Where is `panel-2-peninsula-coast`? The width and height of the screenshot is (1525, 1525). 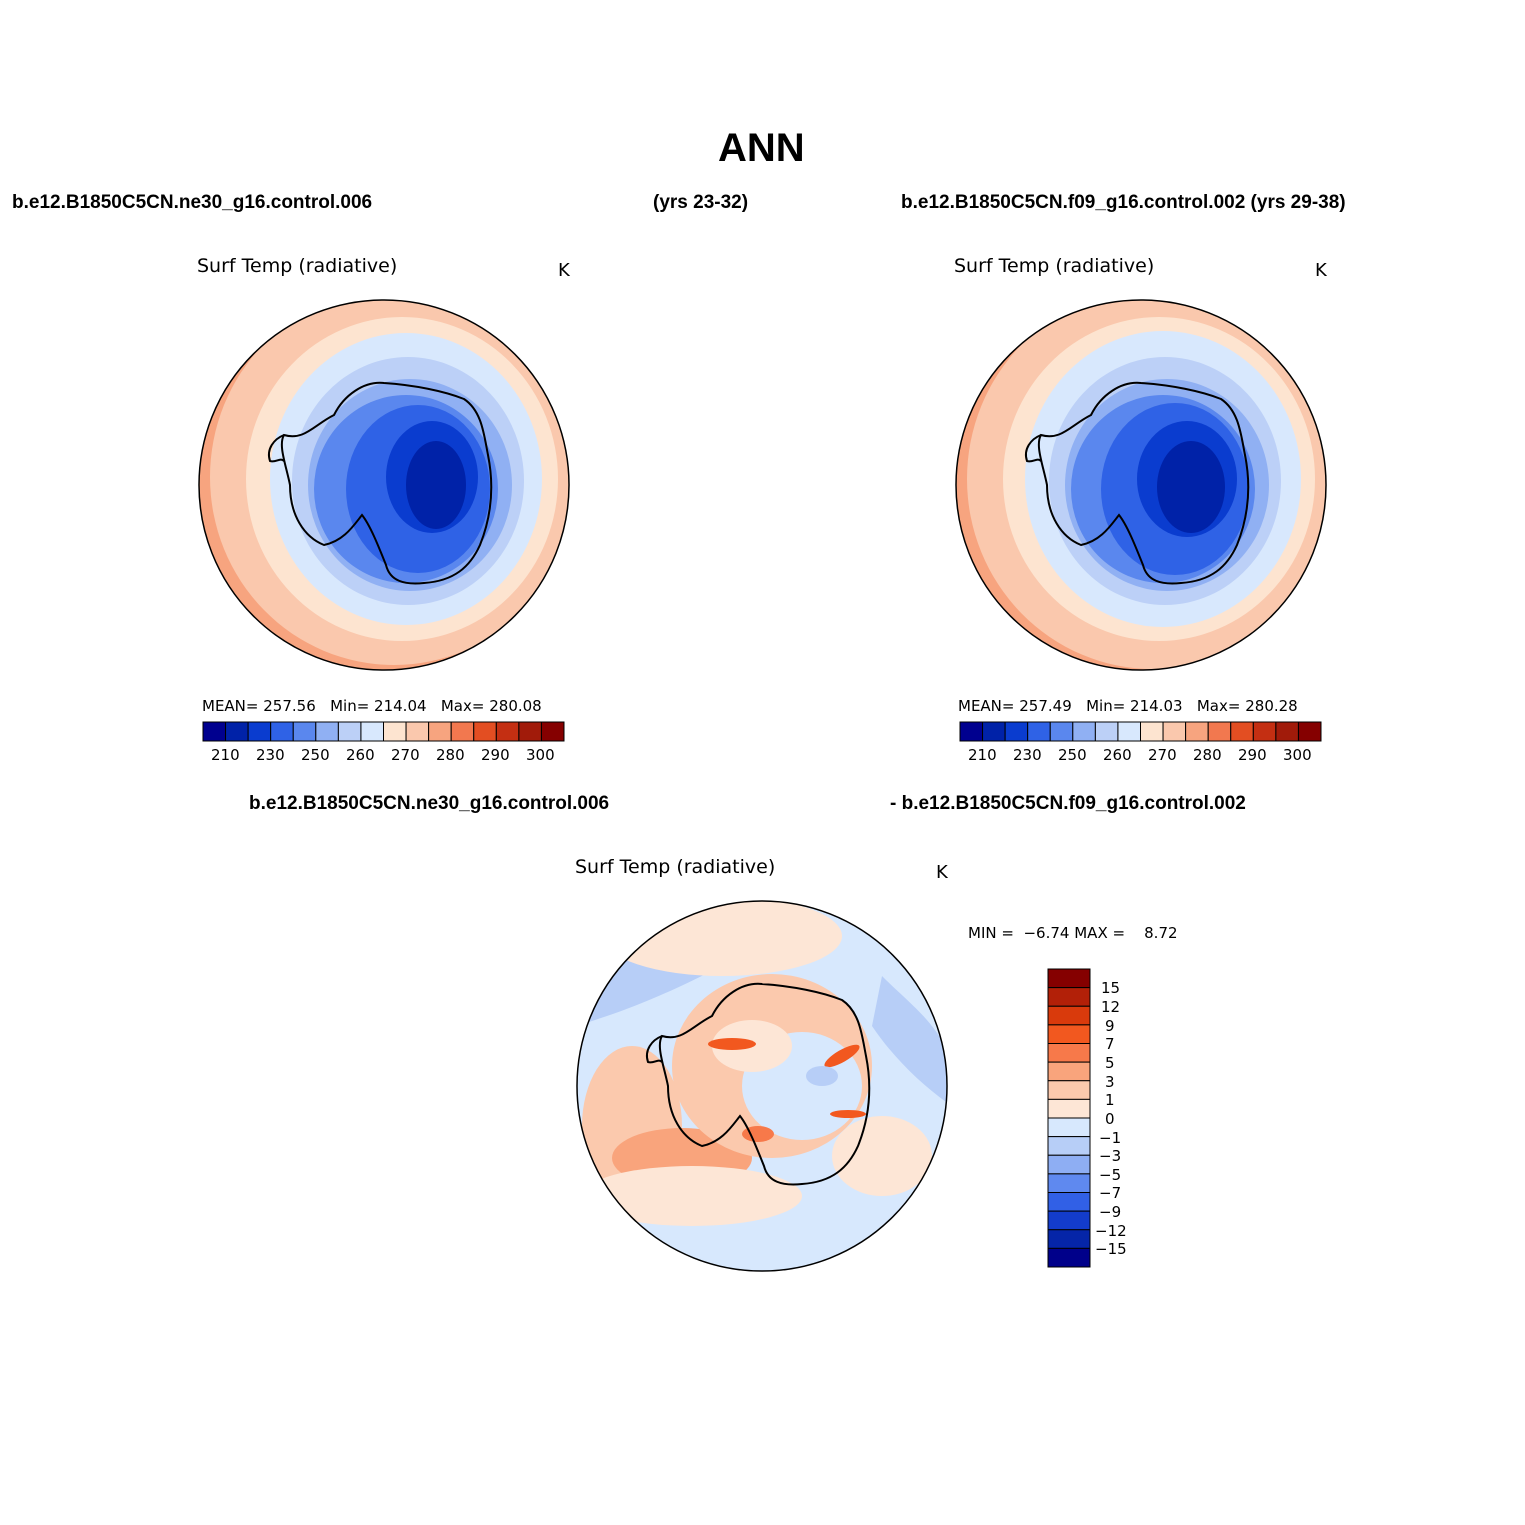
panel-2-peninsula-coast is located at coordinates (1033, 448).